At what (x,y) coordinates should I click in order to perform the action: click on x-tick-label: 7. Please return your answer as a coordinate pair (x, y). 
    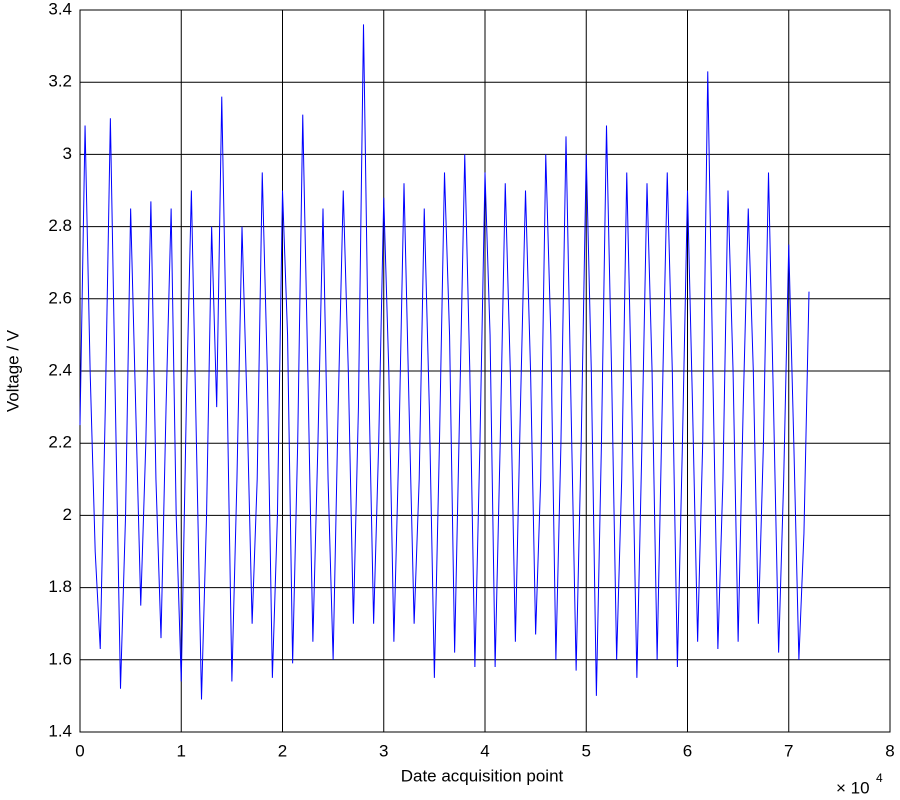
    Looking at the image, I should click on (788, 750).